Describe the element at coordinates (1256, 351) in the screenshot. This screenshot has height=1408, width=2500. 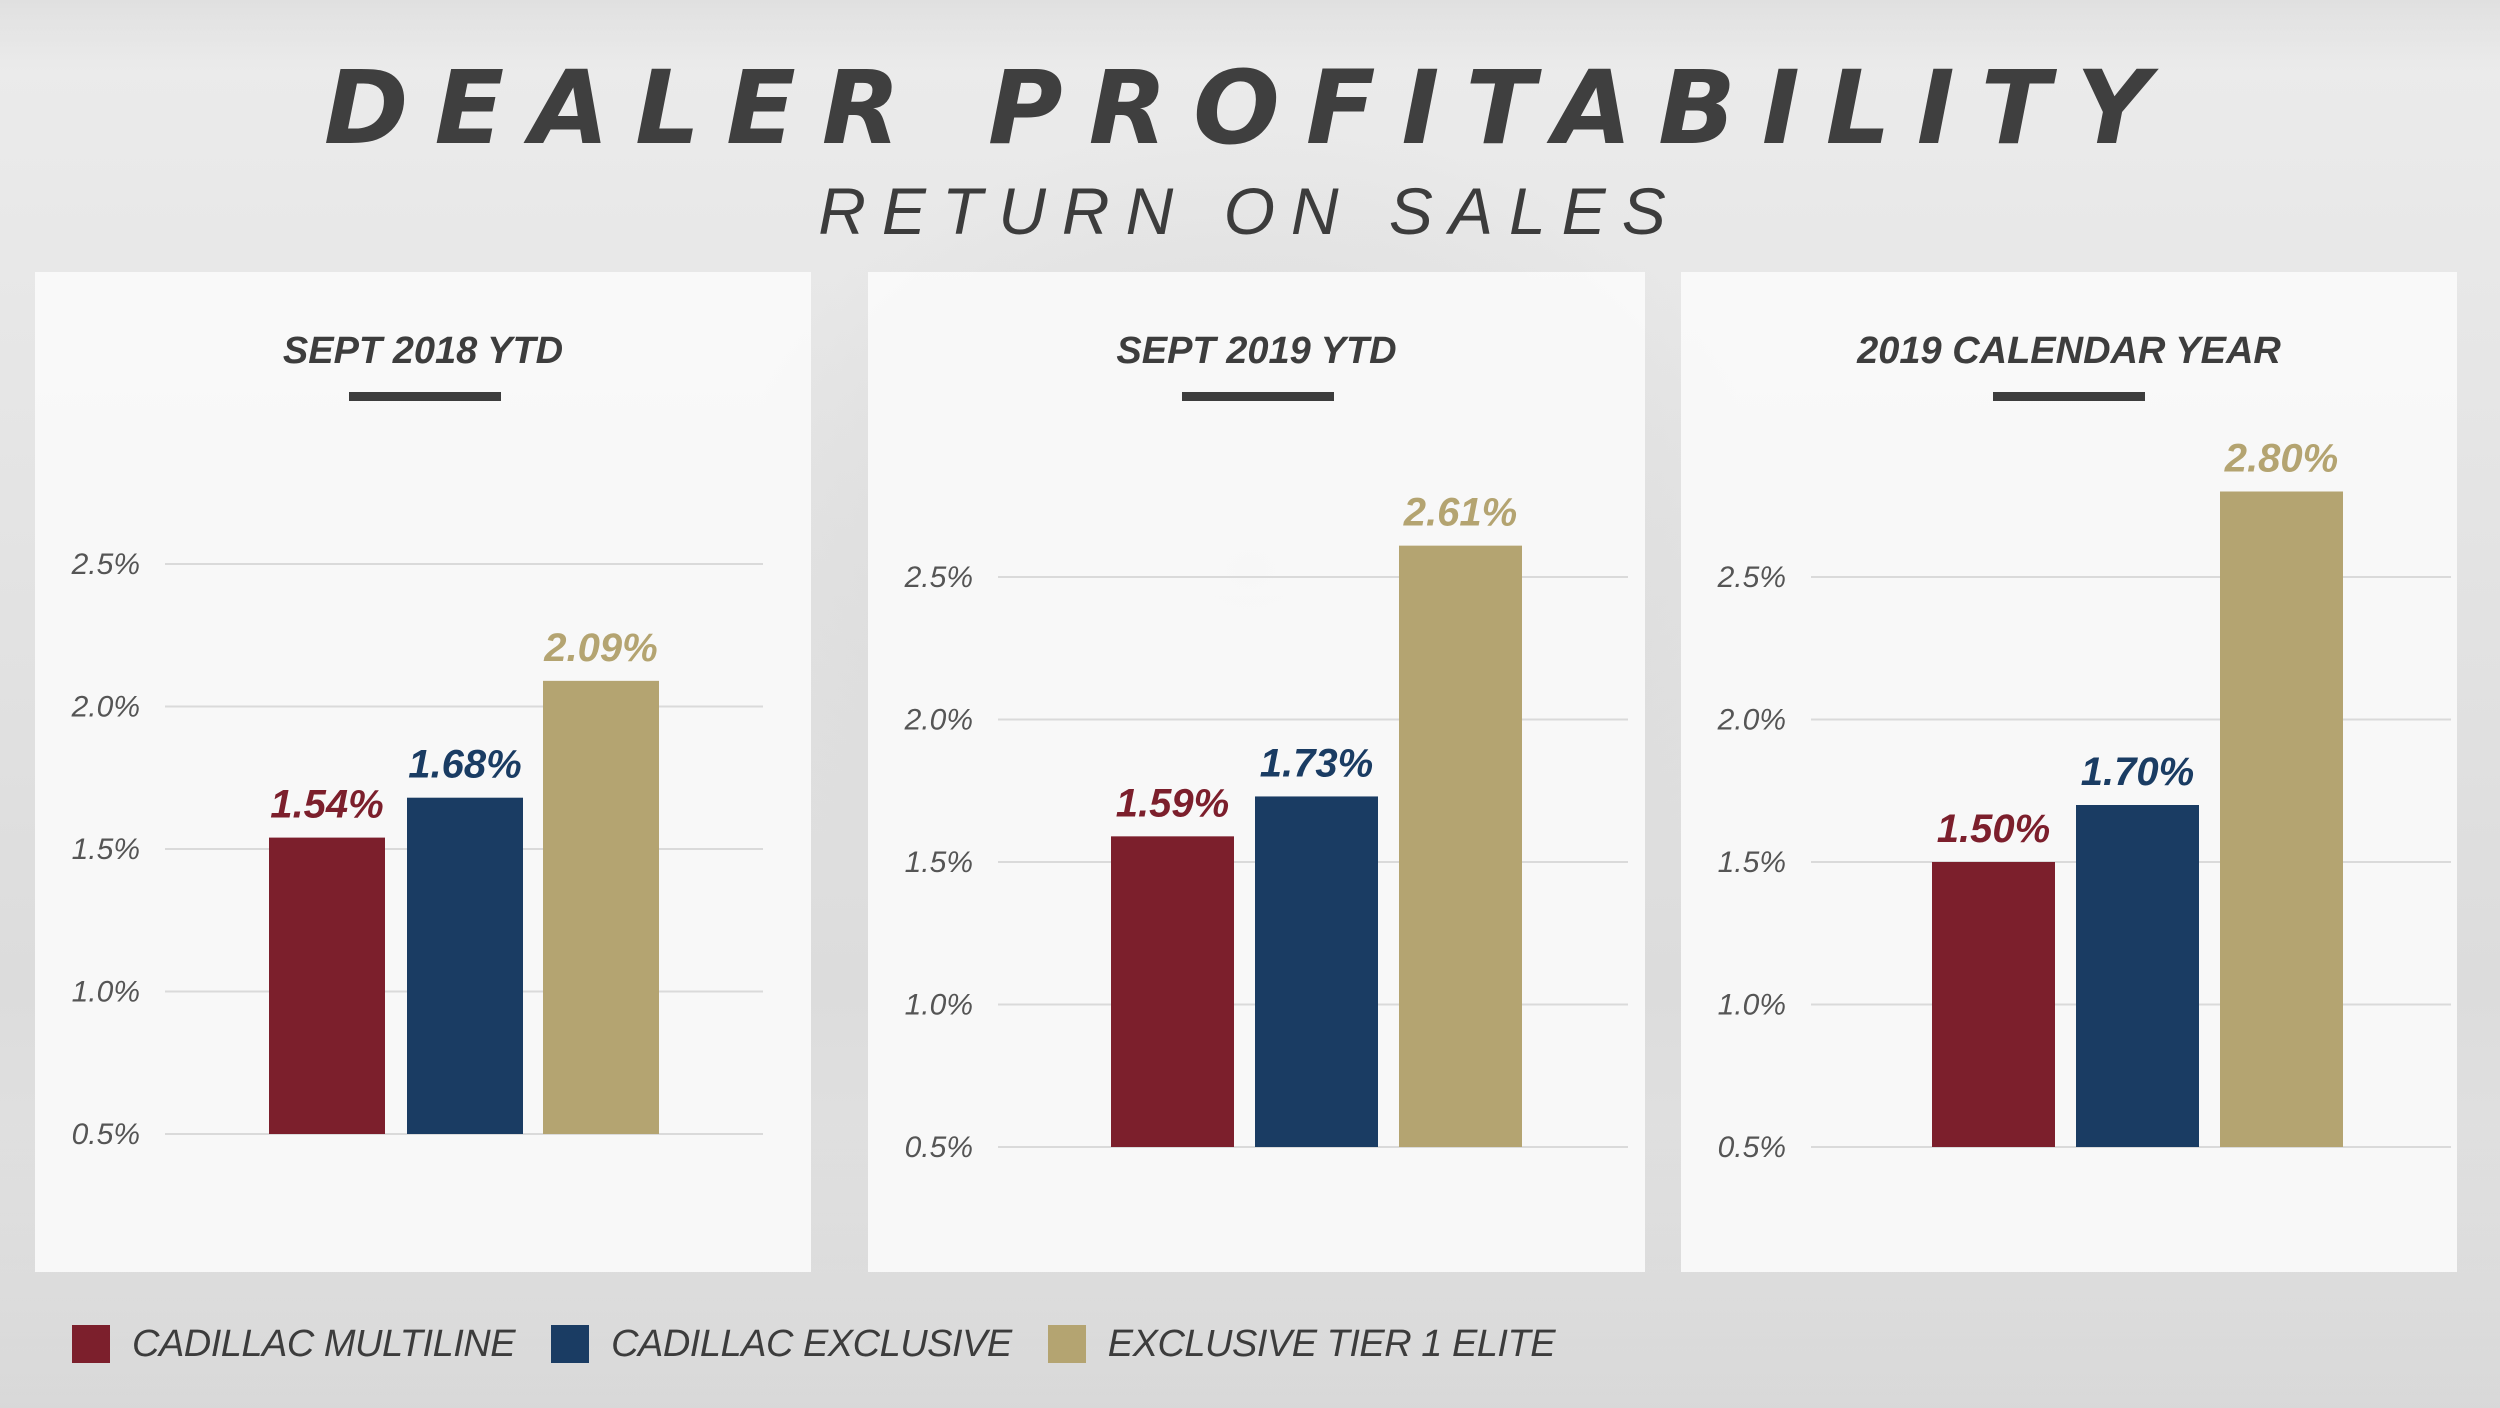
I see `chart-title: SEPT 2019 YTD` at that location.